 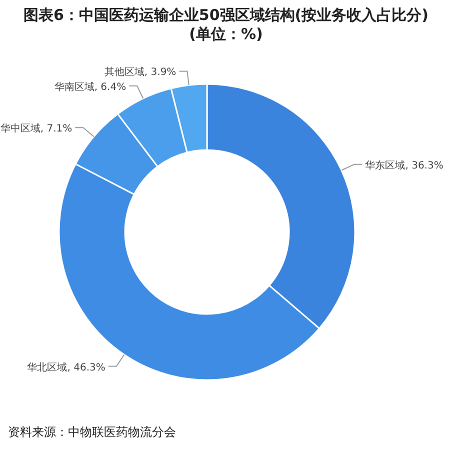 What do you see at coordinates (36, 128) in the screenshot?
I see `slice-label: 华中区域, 7.1%` at bounding box center [36, 128].